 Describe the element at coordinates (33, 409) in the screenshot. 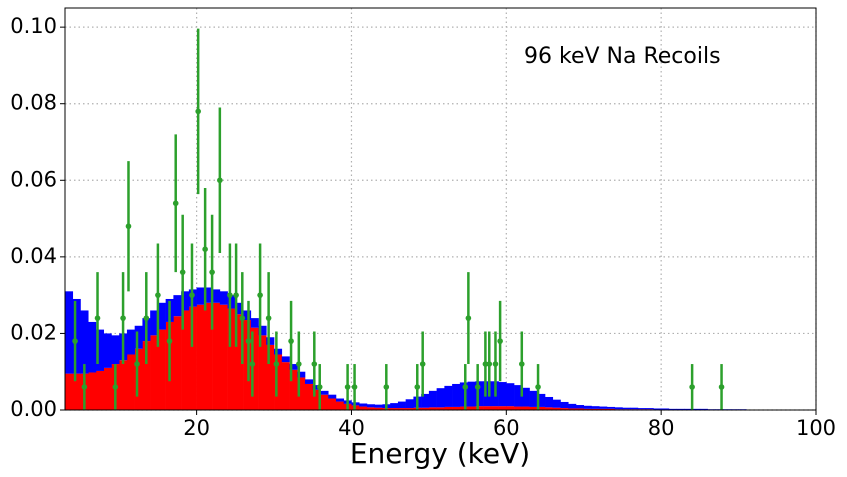

I see `y-tick-label: 0.00` at that location.